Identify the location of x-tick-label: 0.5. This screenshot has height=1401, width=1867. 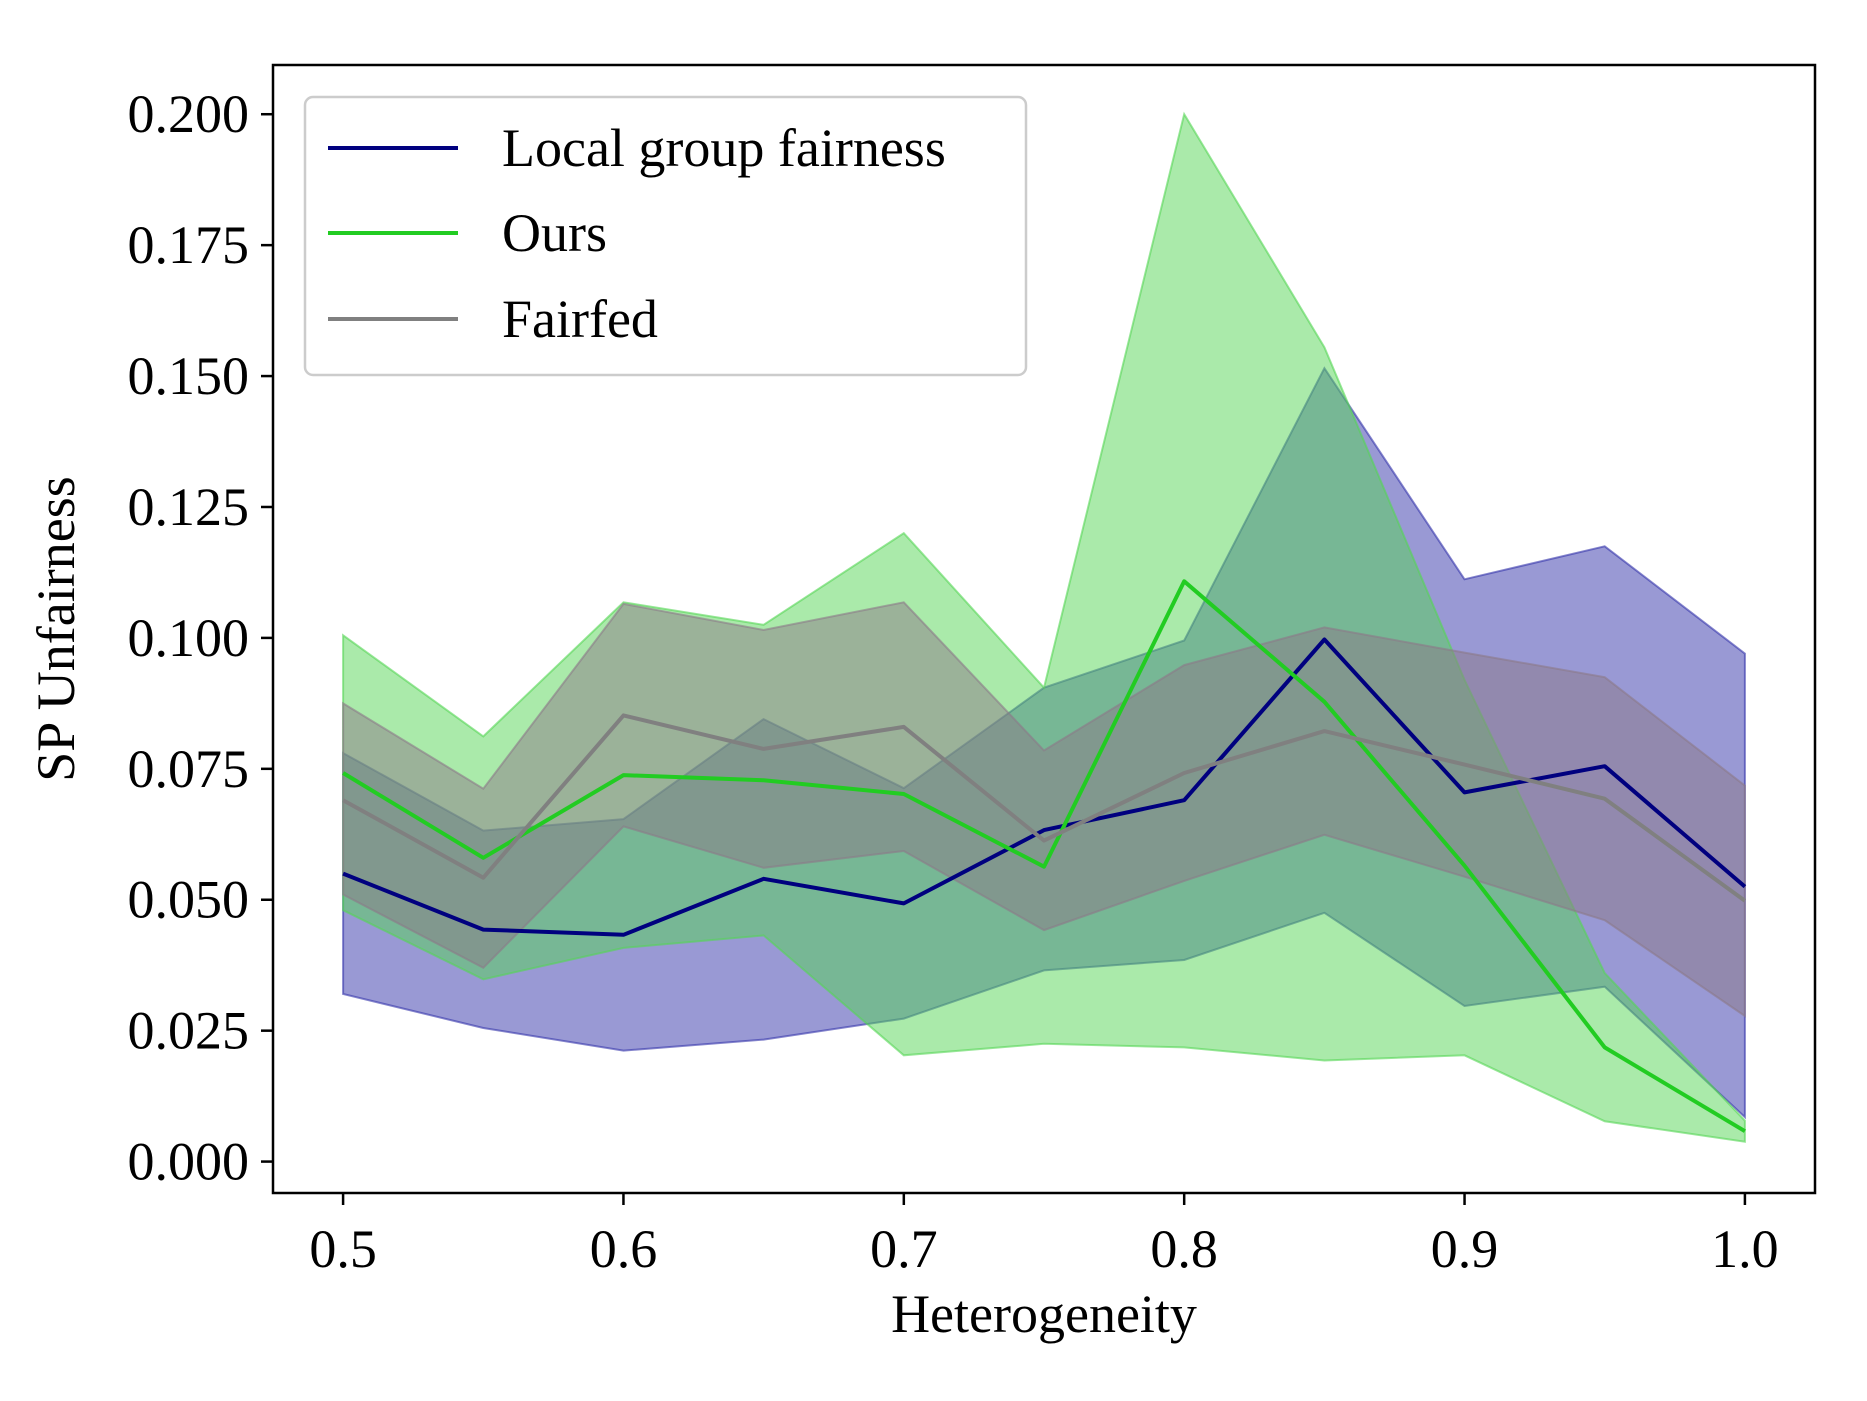
(343, 1249).